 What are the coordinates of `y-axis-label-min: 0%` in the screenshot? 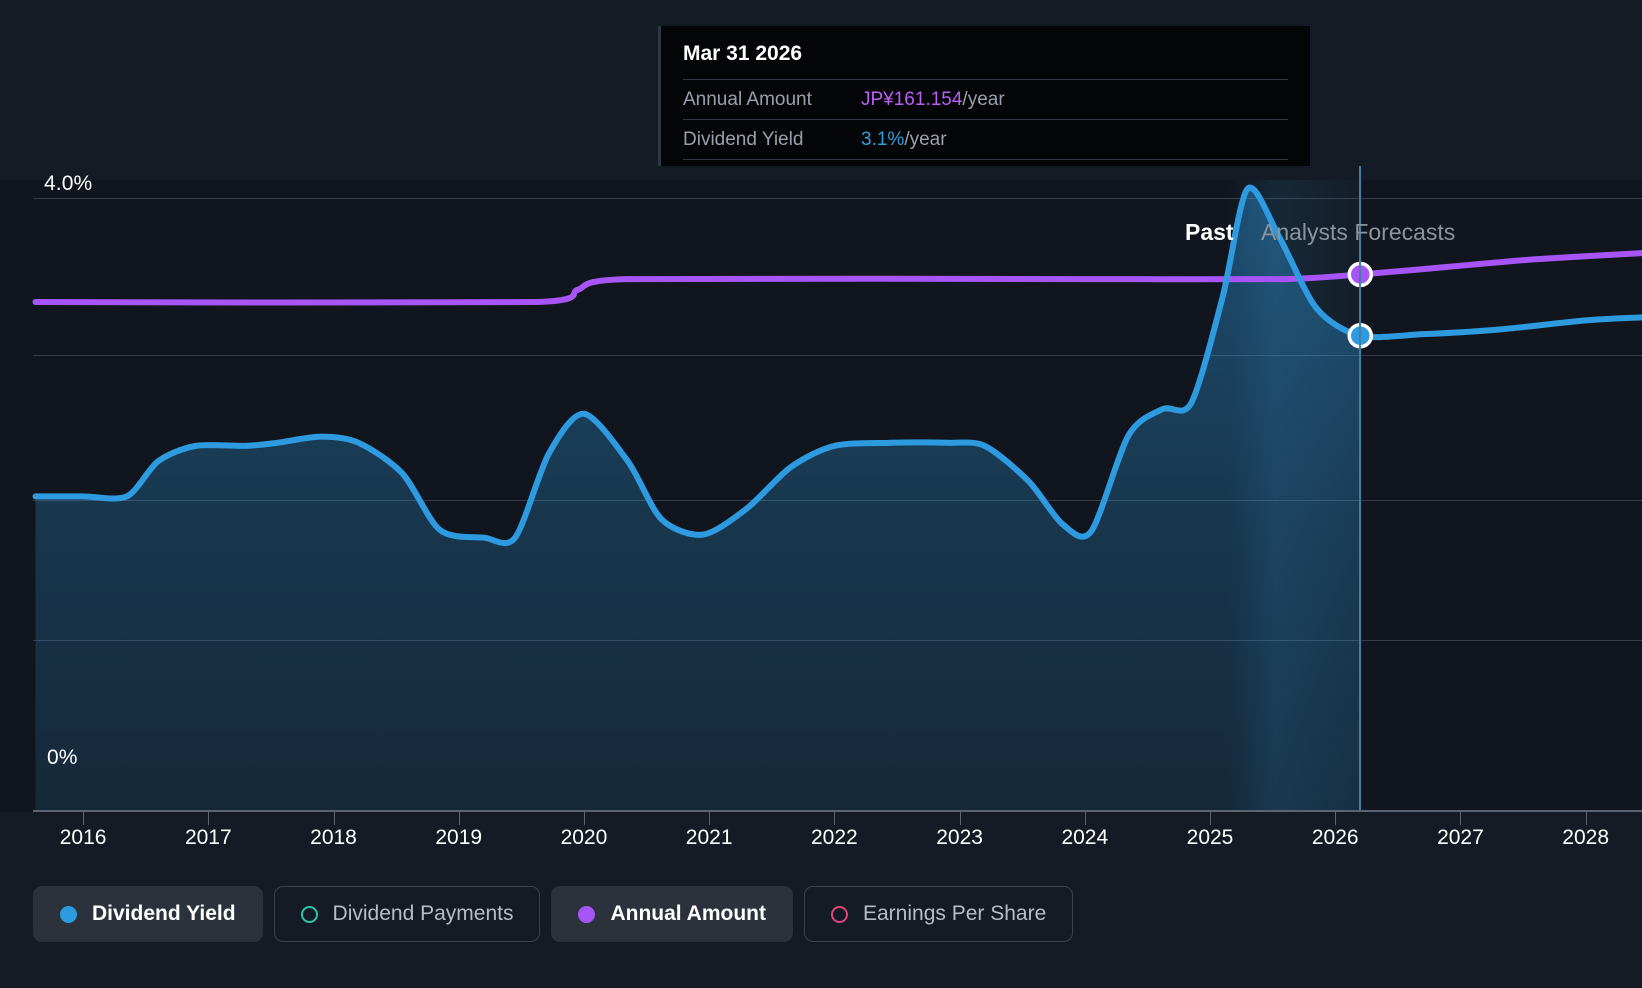 It's located at (62, 757).